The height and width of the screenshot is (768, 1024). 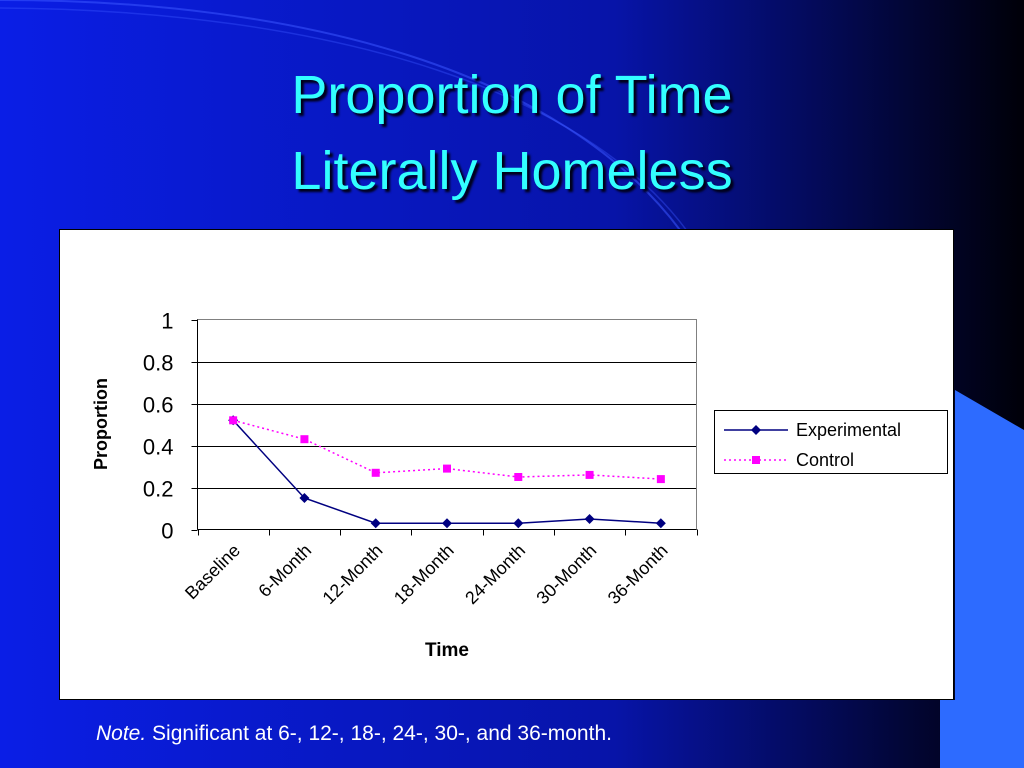 I want to click on legend-label-control: Control, so click(x=825, y=460).